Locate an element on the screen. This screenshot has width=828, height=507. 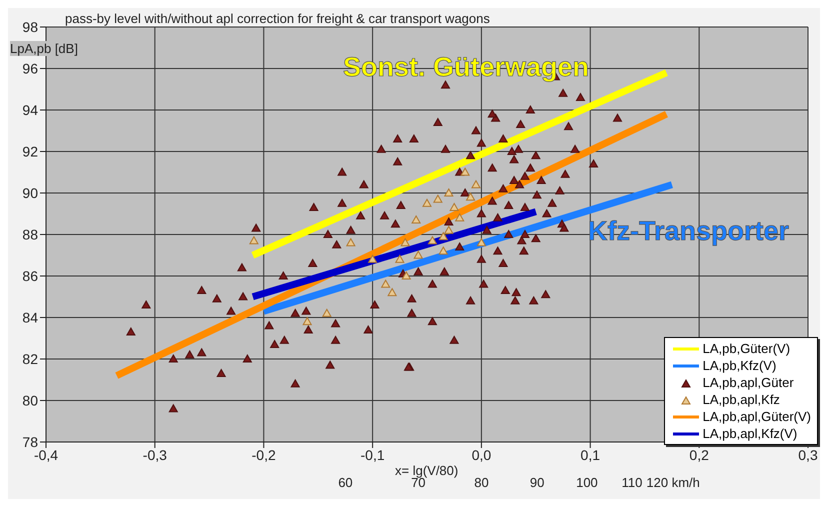
y-tick-label: 80 is located at coordinates (30, 400).